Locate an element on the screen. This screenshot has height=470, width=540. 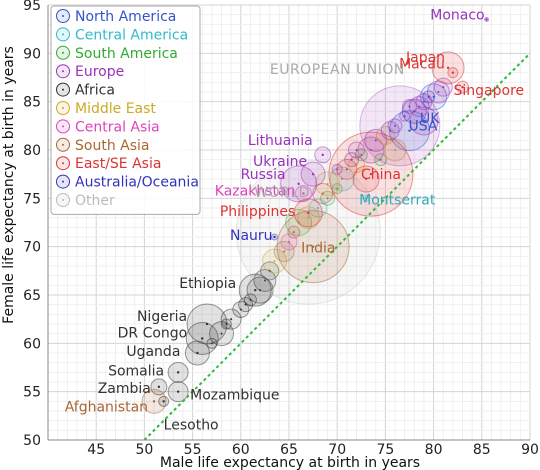
label-usa: USA is located at coordinates (423, 127).